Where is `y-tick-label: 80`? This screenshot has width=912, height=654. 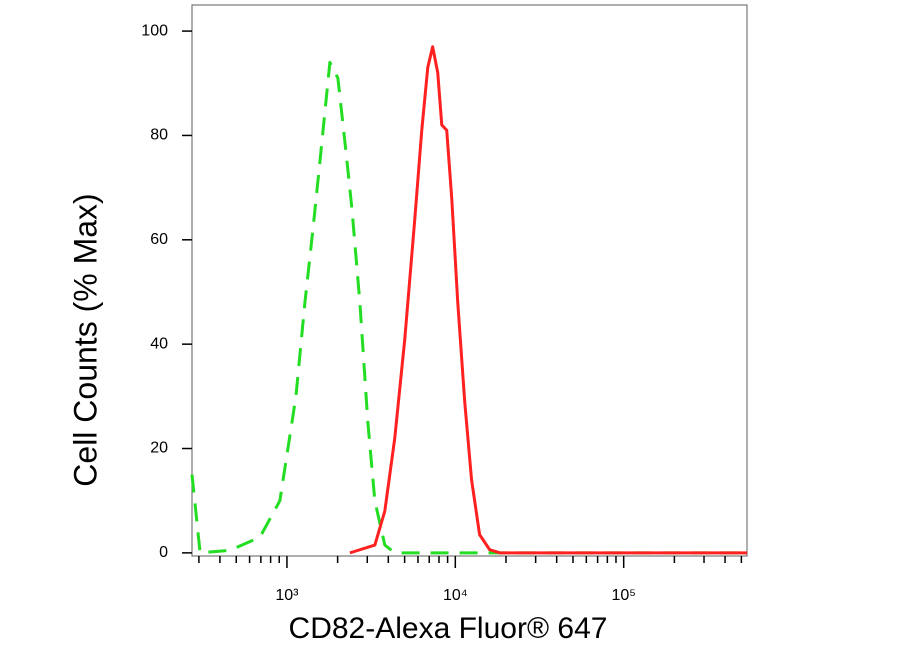
y-tick-label: 80 is located at coordinates (159, 135).